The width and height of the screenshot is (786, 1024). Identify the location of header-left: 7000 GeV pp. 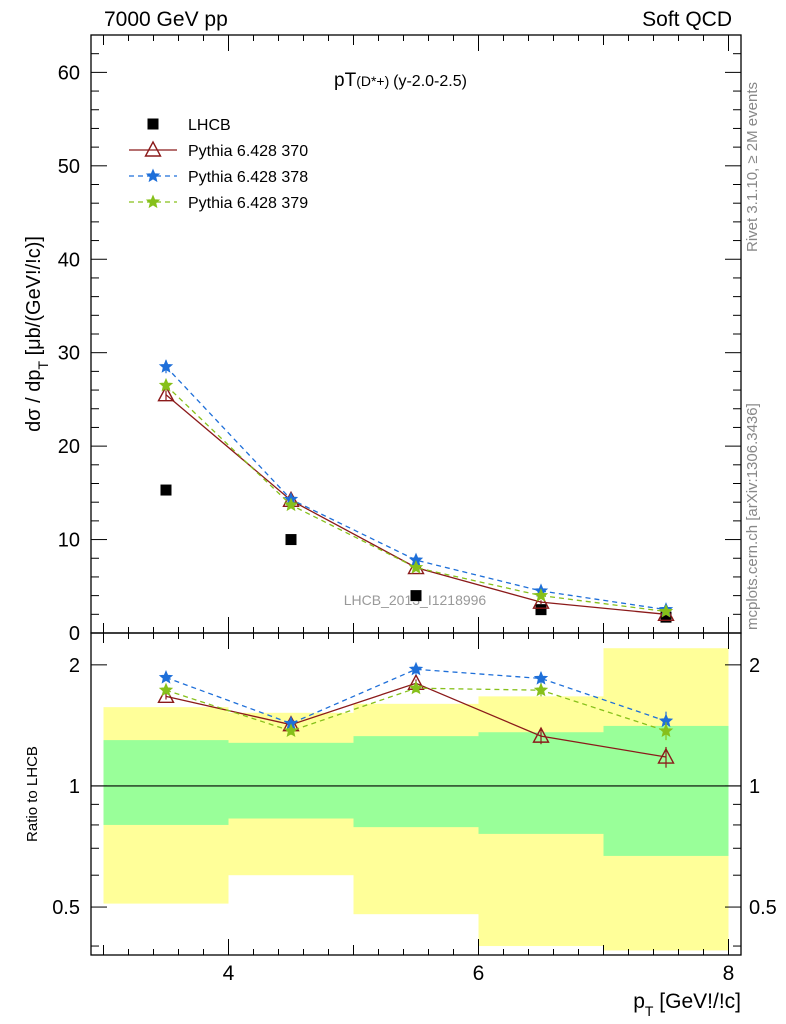
(166, 19).